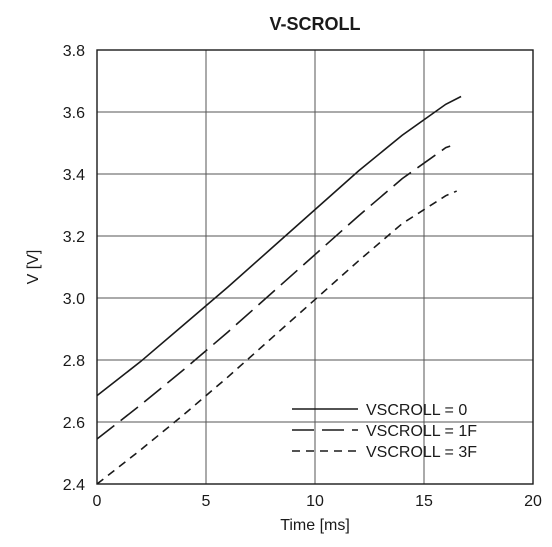 Image resolution: width=552 pixels, height=547 pixels. I want to click on legend-label-2: VSCROLL = 1F, so click(421, 431).